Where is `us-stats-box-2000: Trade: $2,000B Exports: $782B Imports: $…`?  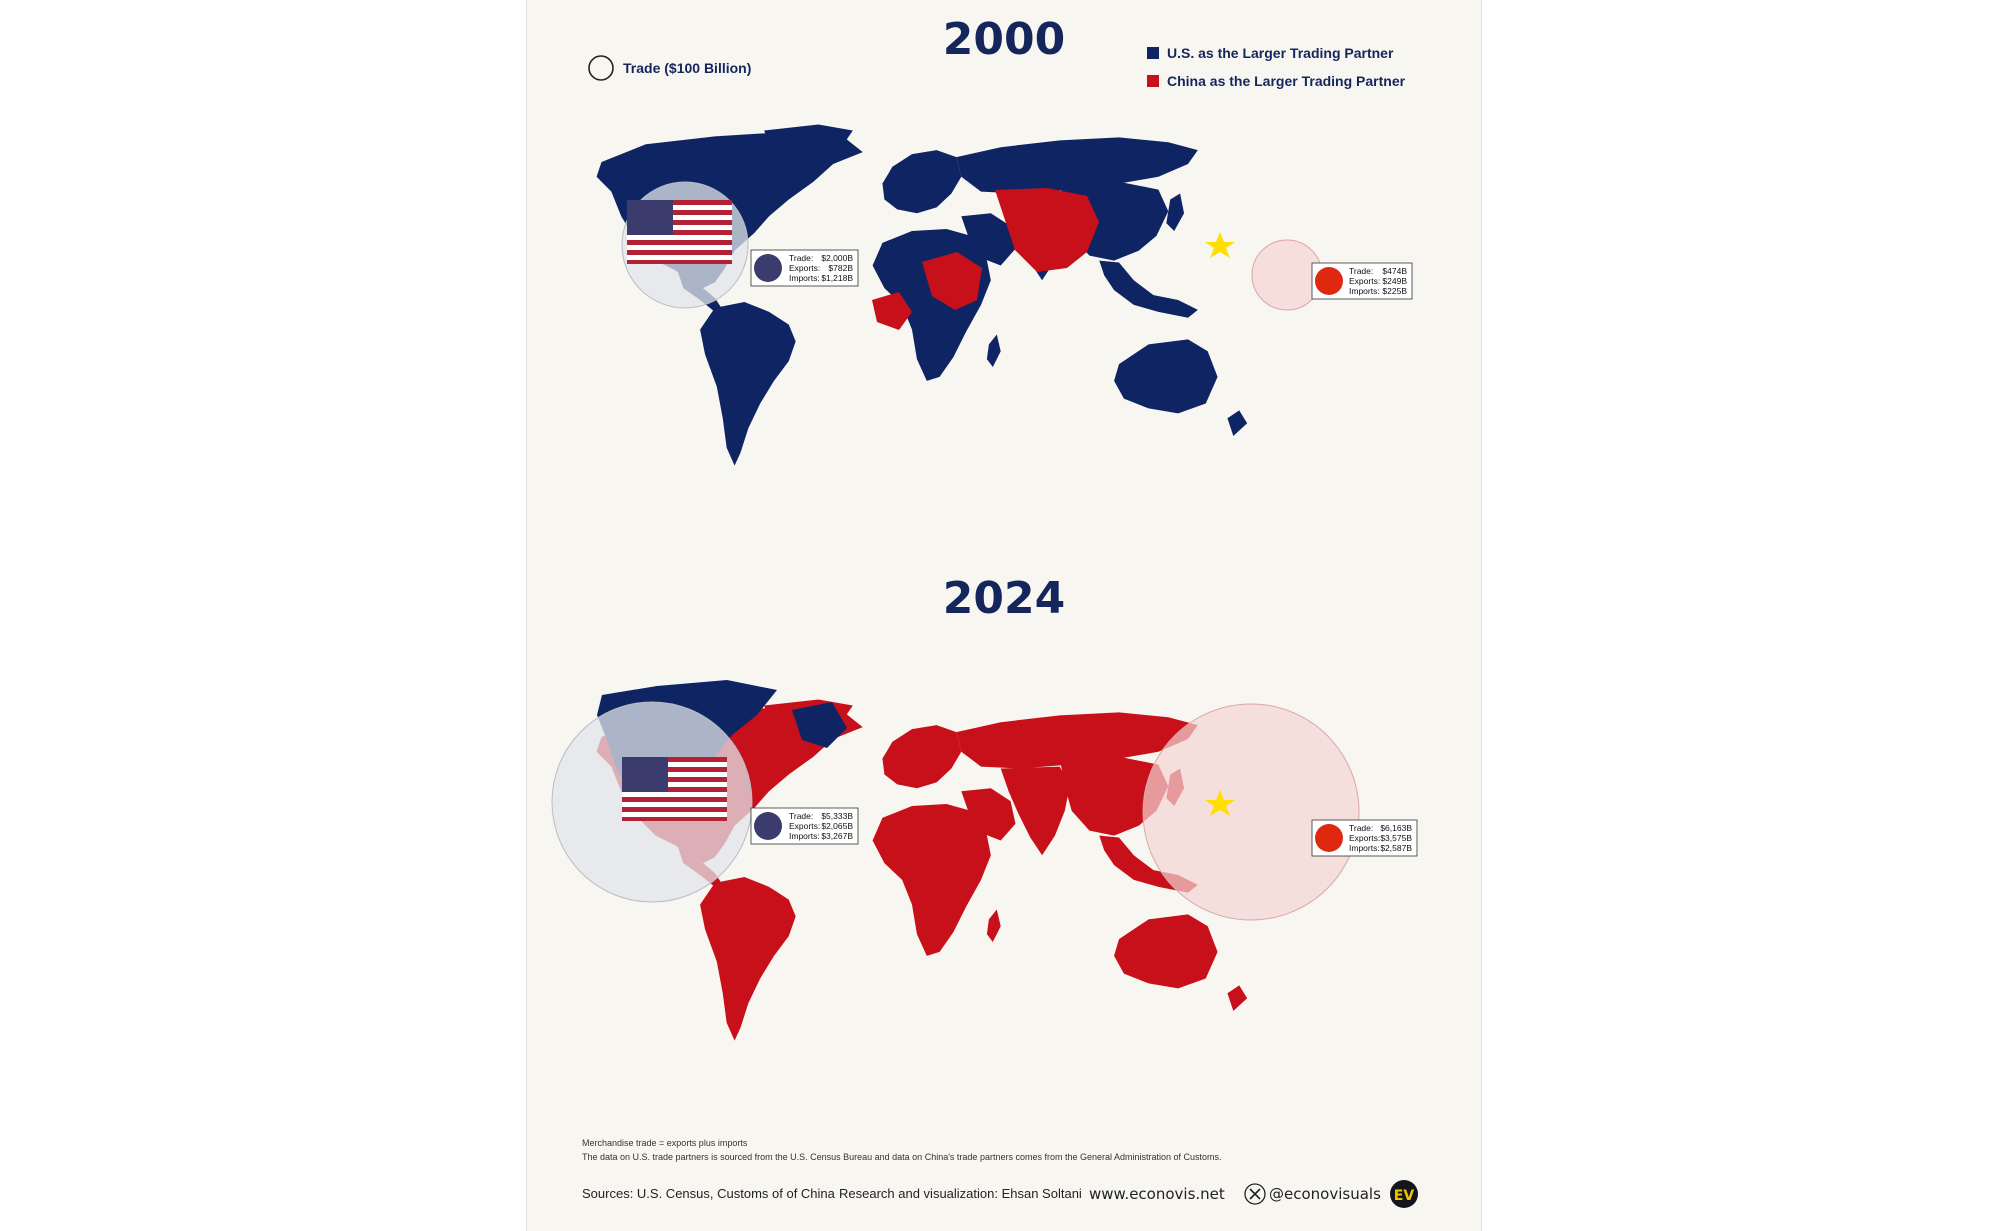
us-stats-box-2000: Trade: $2,000B Exports: $782B Imports: $… is located at coordinates (804, 268).